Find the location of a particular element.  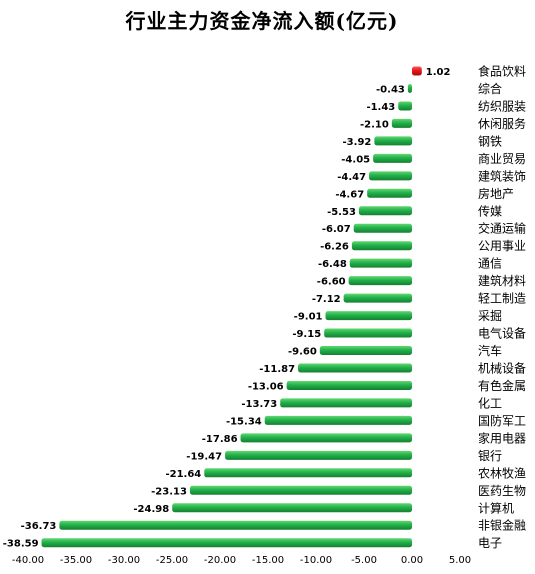

category-label: 纺织服装 is located at coordinates (502, 106).